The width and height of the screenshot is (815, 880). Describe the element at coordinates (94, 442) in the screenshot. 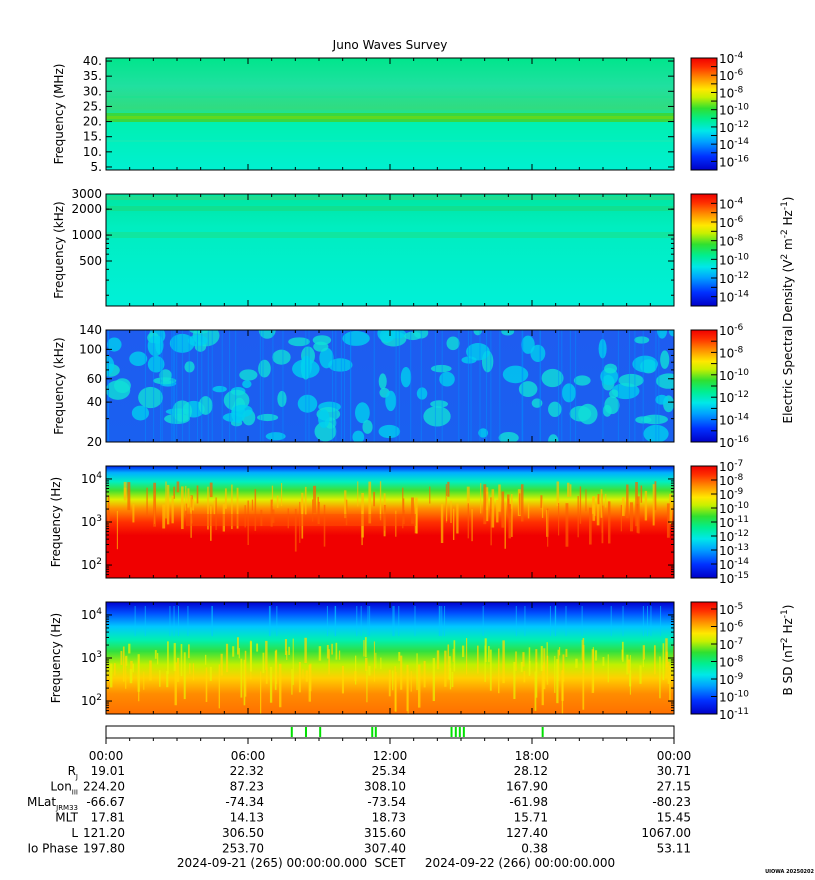

I see `y-tick-label: 20` at that location.